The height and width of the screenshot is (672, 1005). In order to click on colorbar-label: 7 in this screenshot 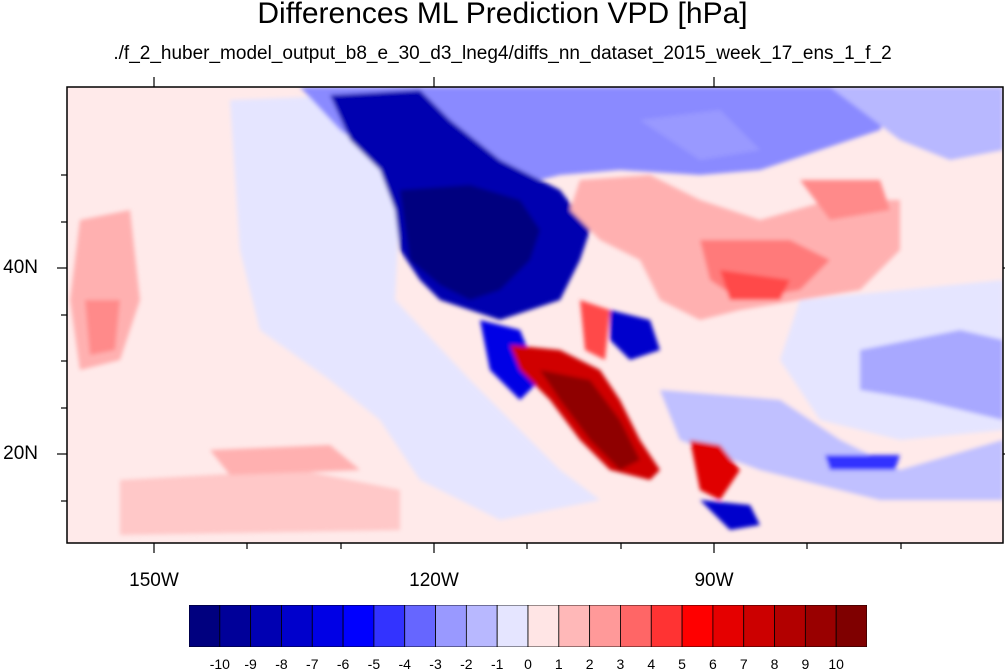, I will do `click(743, 664)`.